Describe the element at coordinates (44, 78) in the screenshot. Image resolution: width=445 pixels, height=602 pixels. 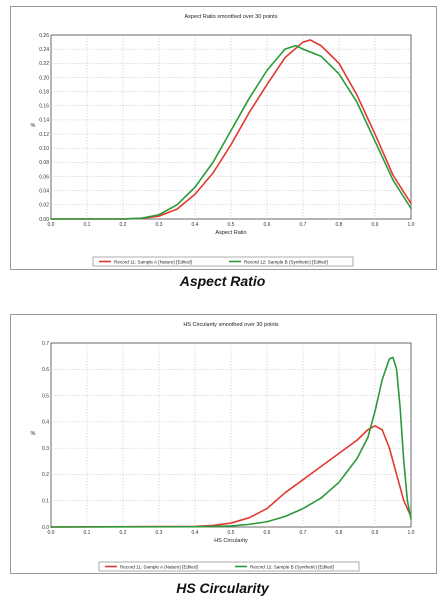
I see `y-tick-label: 0.20` at that location.